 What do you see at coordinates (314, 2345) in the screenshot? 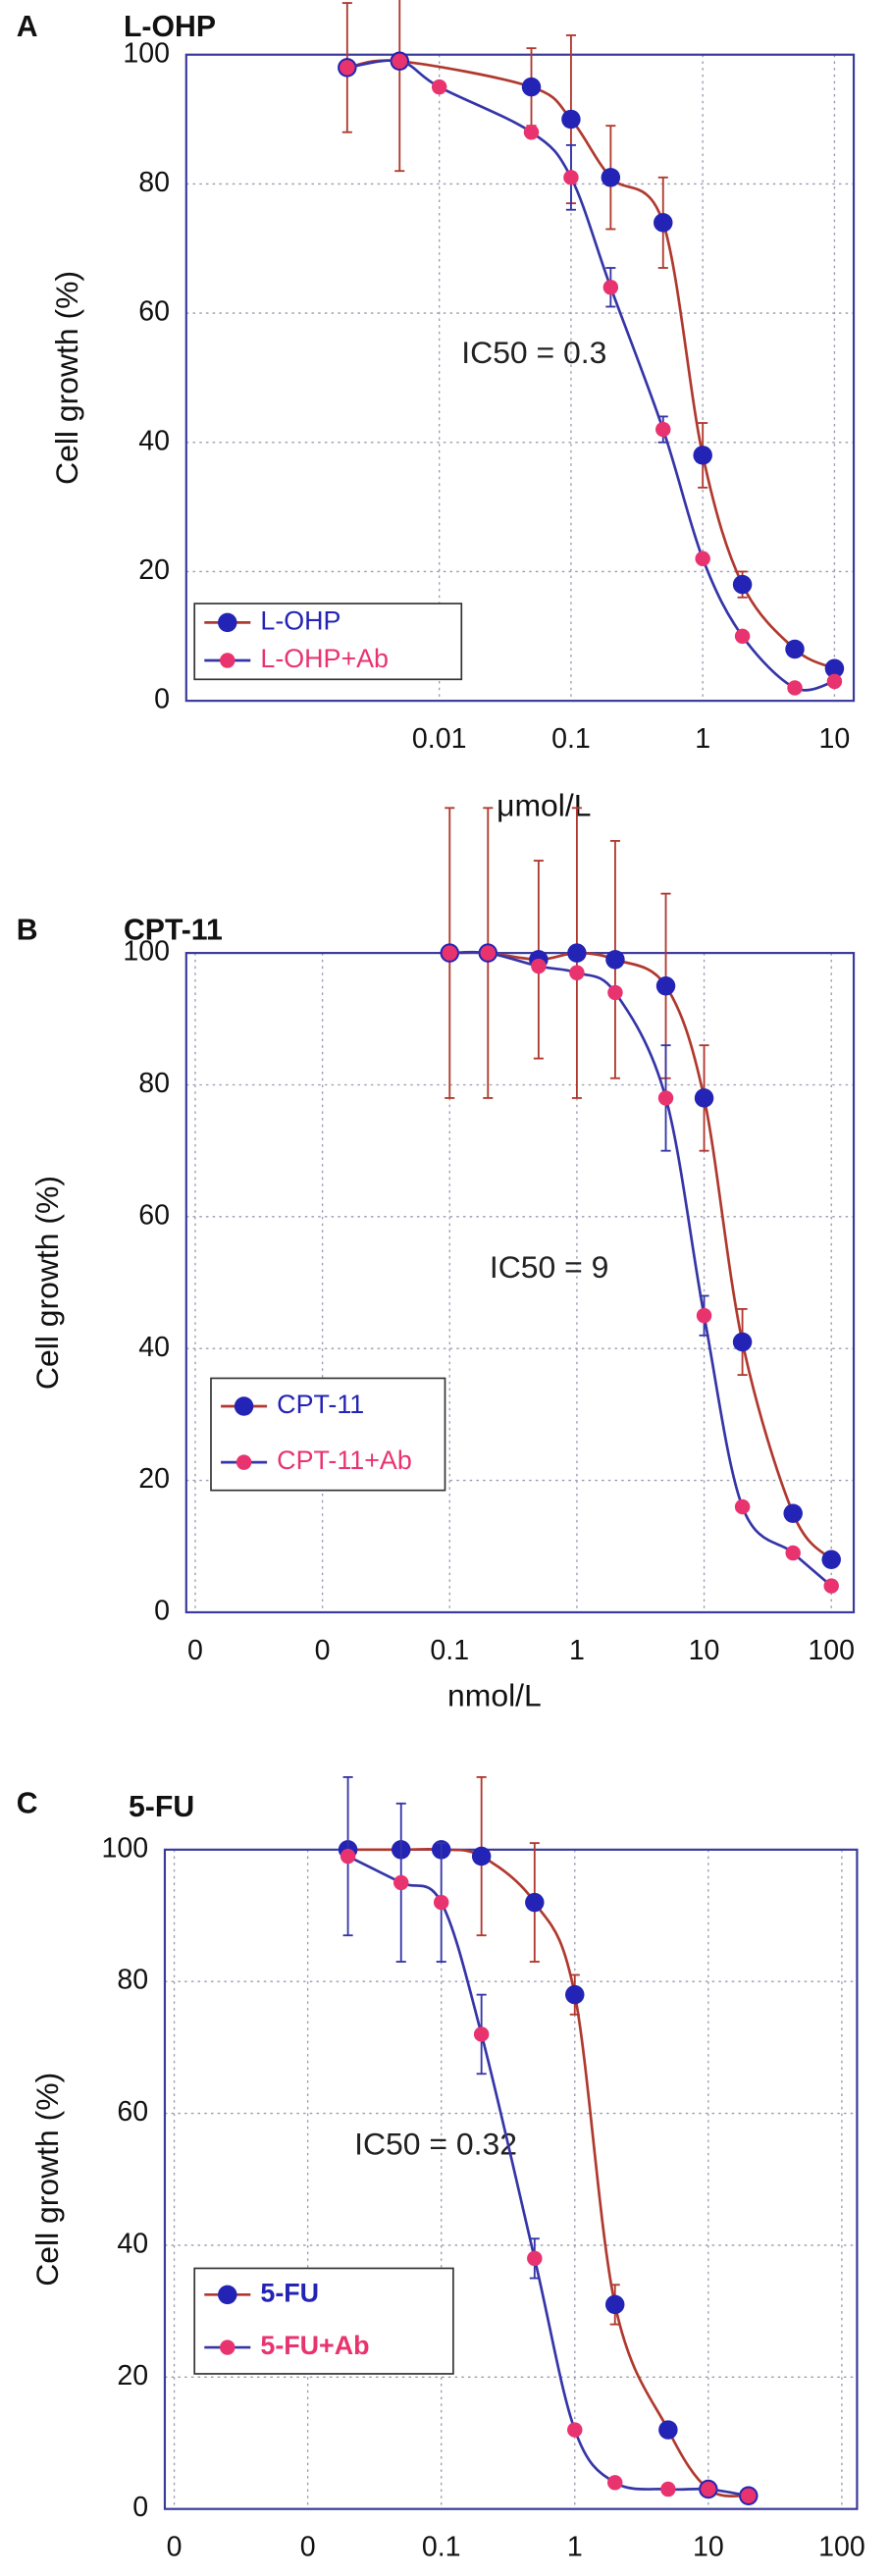
I see `legend-label: 5-FU+Ab` at bounding box center [314, 2345].